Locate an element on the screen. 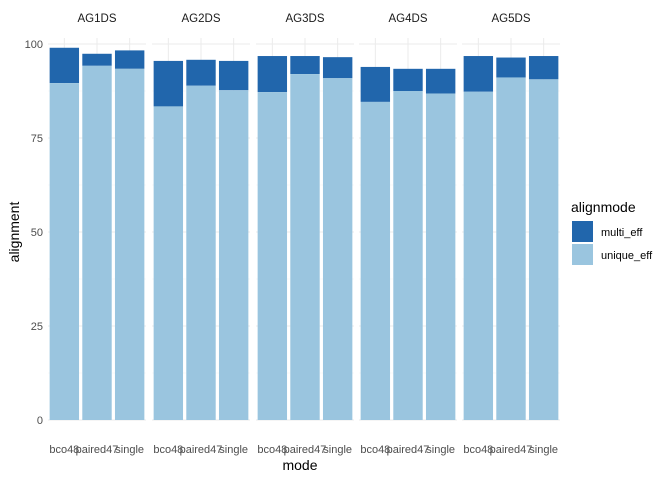 The width and height of the screenshot is (672, 480). facet-strip-label: AG4DS is located at coordinates (408, 19).